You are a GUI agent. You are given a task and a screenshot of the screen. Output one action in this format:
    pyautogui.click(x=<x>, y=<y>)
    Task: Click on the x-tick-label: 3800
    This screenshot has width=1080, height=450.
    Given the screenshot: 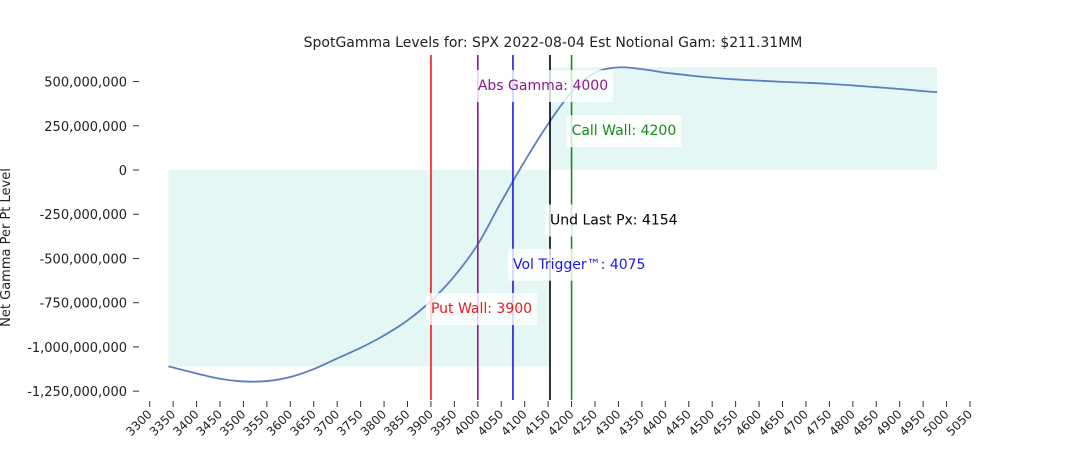 What is the action you would take?
    pyautogui.click(x=373, y=422)
    